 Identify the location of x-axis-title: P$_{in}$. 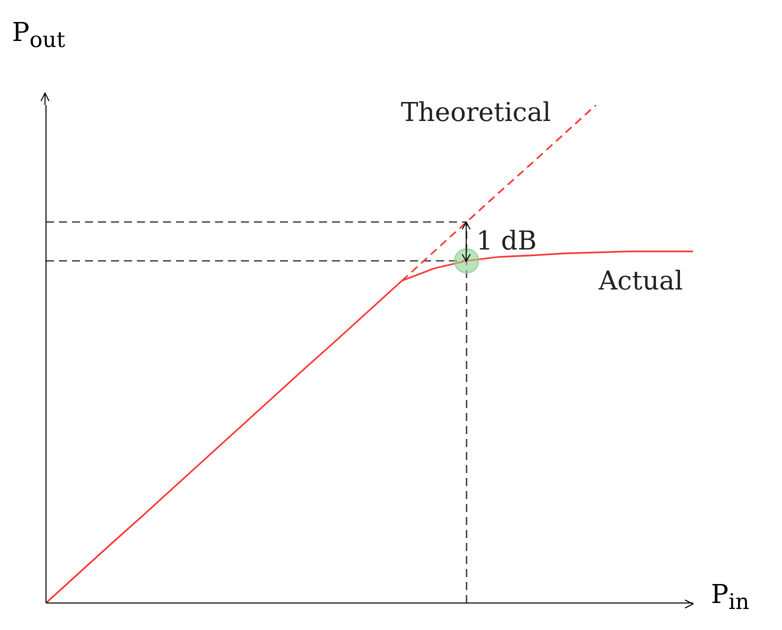
(730, 598).